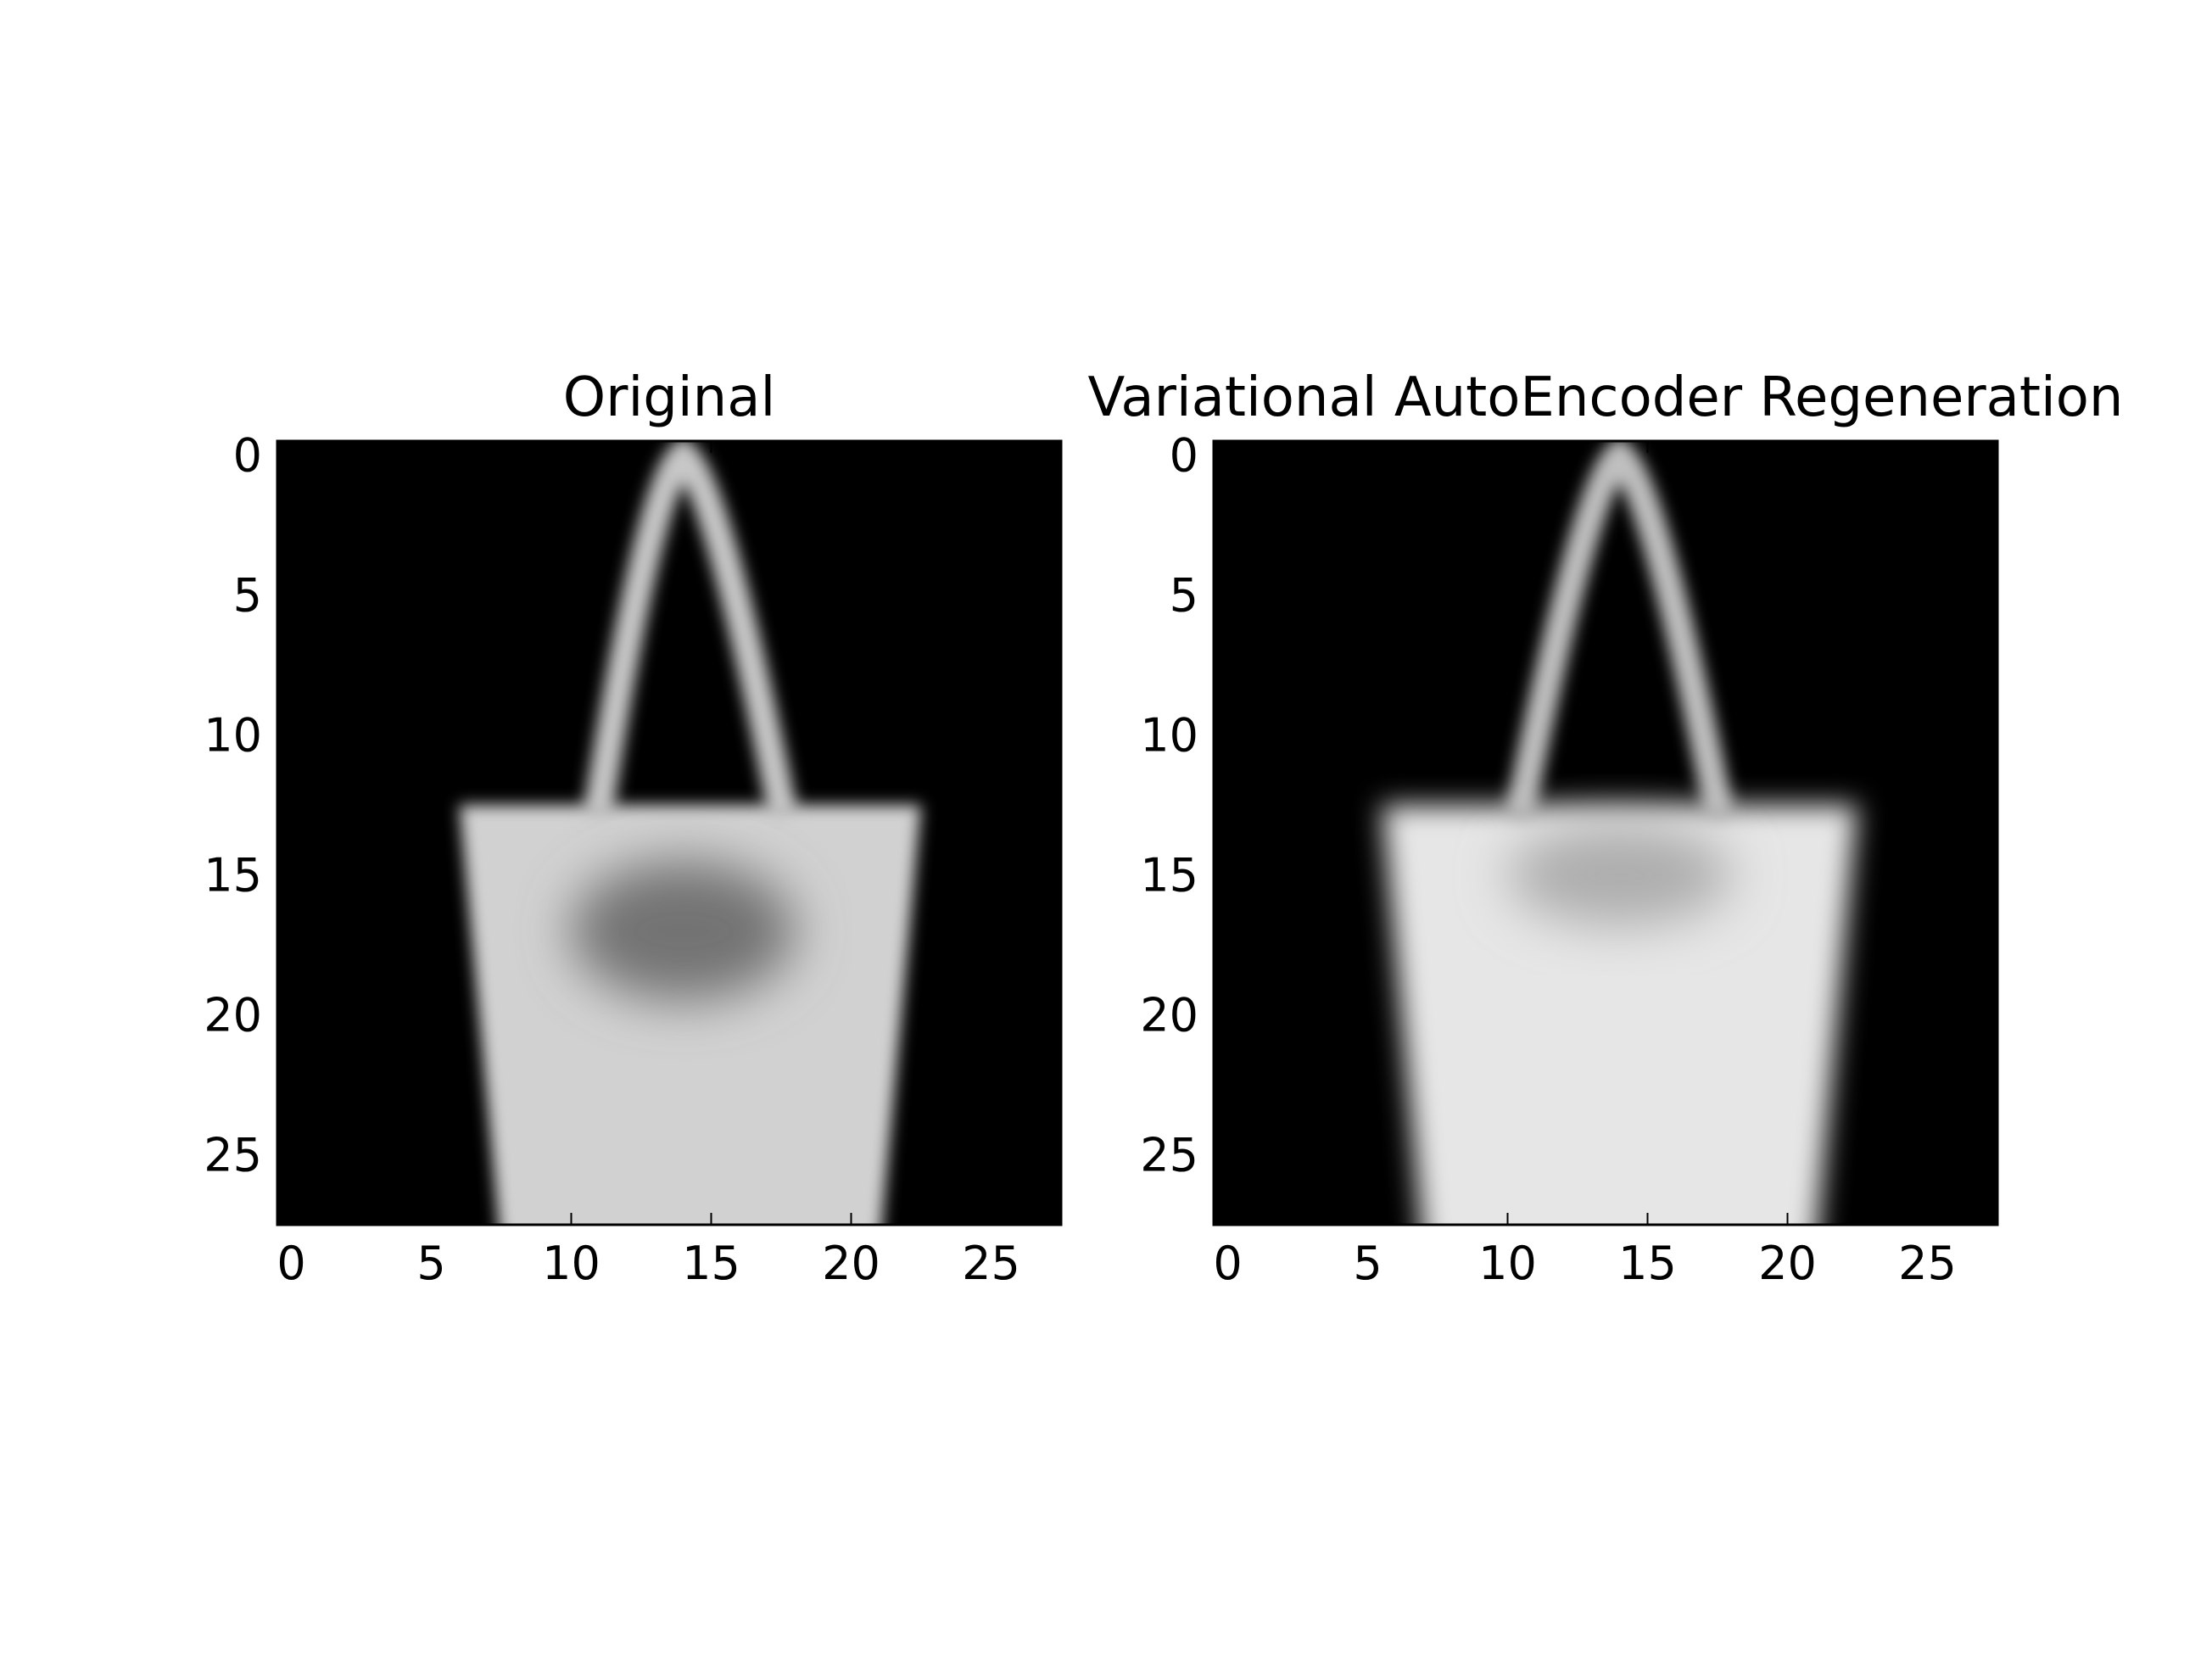 The width and height of the screenshot is (2212, 1659). What do you see at coordinates (669, 398) in the screenshot?
I see `subplot-title: Original` at bounding box center [669, 398].